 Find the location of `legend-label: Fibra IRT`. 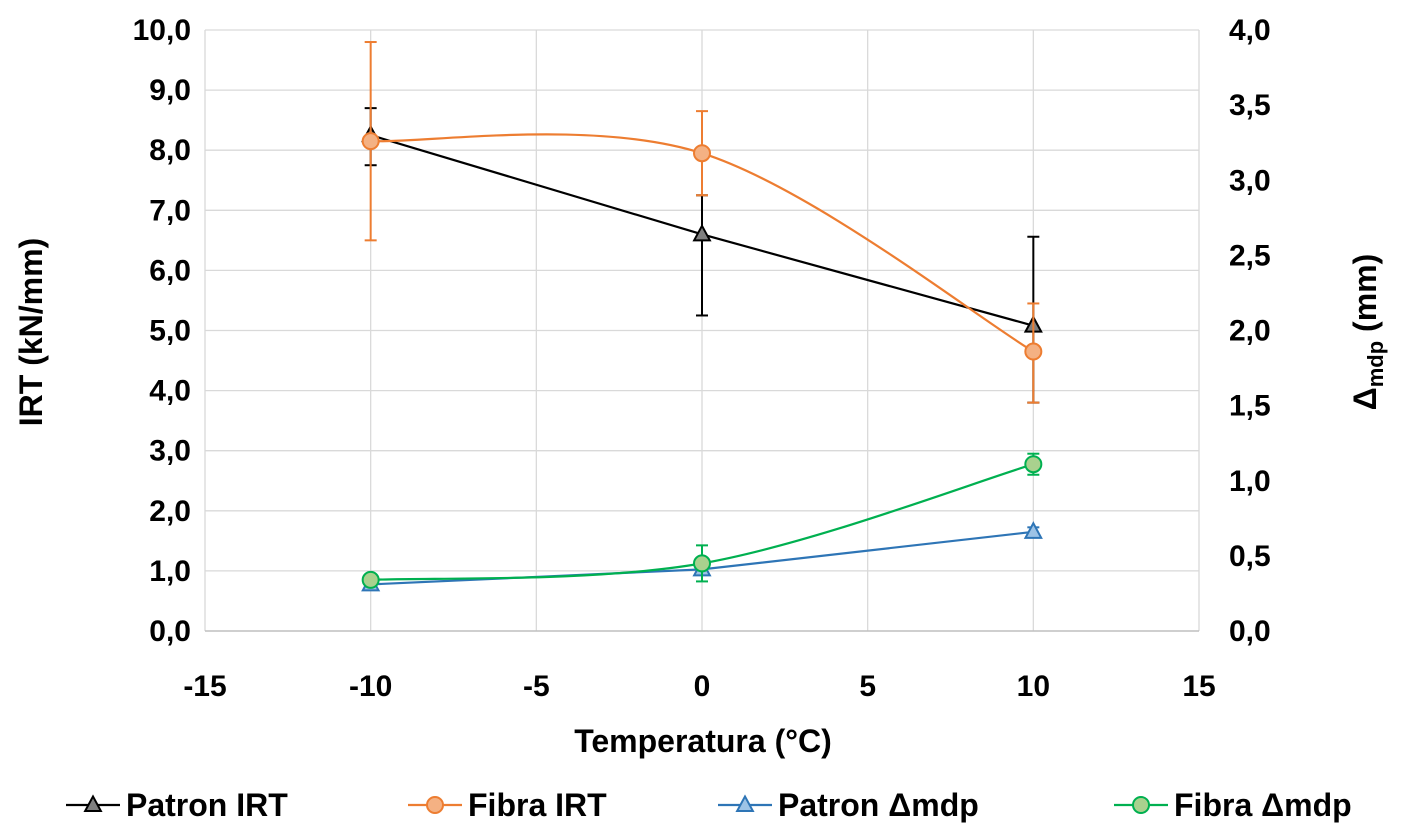

legend-label: Fibra IRT is located at coordinates (537, 805).